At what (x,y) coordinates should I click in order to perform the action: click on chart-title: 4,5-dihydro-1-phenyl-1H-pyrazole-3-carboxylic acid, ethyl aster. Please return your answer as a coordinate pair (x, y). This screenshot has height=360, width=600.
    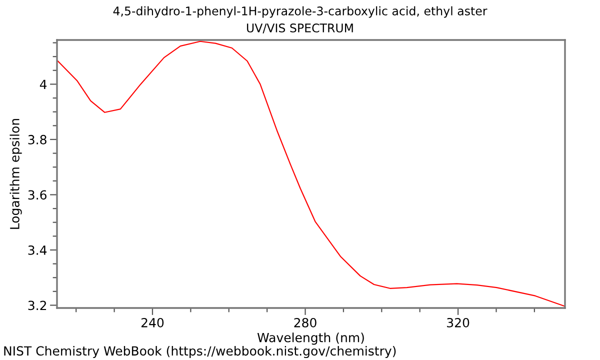
    Looking at the image, I should click on (300, 12).